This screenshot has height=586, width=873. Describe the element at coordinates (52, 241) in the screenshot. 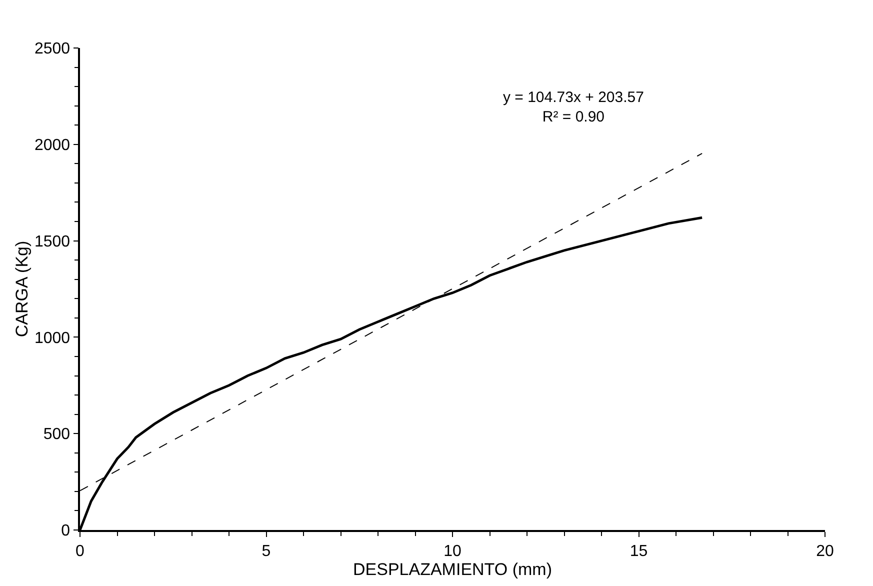

I see `y-tick-label: 1500` at that location.